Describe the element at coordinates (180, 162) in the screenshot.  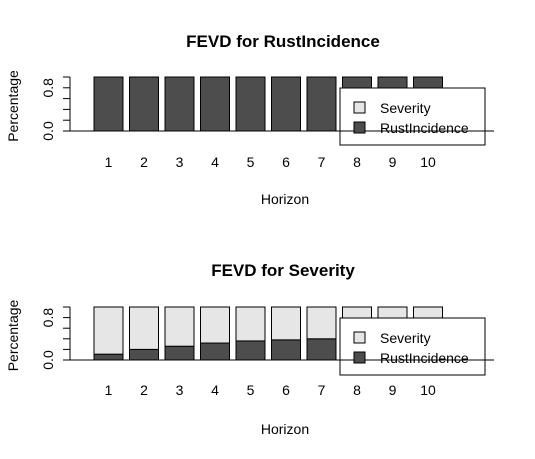
I see `panel-1-x-tick-label-3: 3` at that location.